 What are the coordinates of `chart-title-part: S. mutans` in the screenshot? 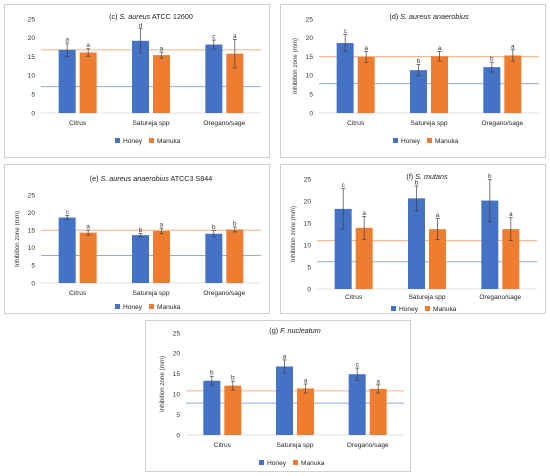 It's located at (431, 176).